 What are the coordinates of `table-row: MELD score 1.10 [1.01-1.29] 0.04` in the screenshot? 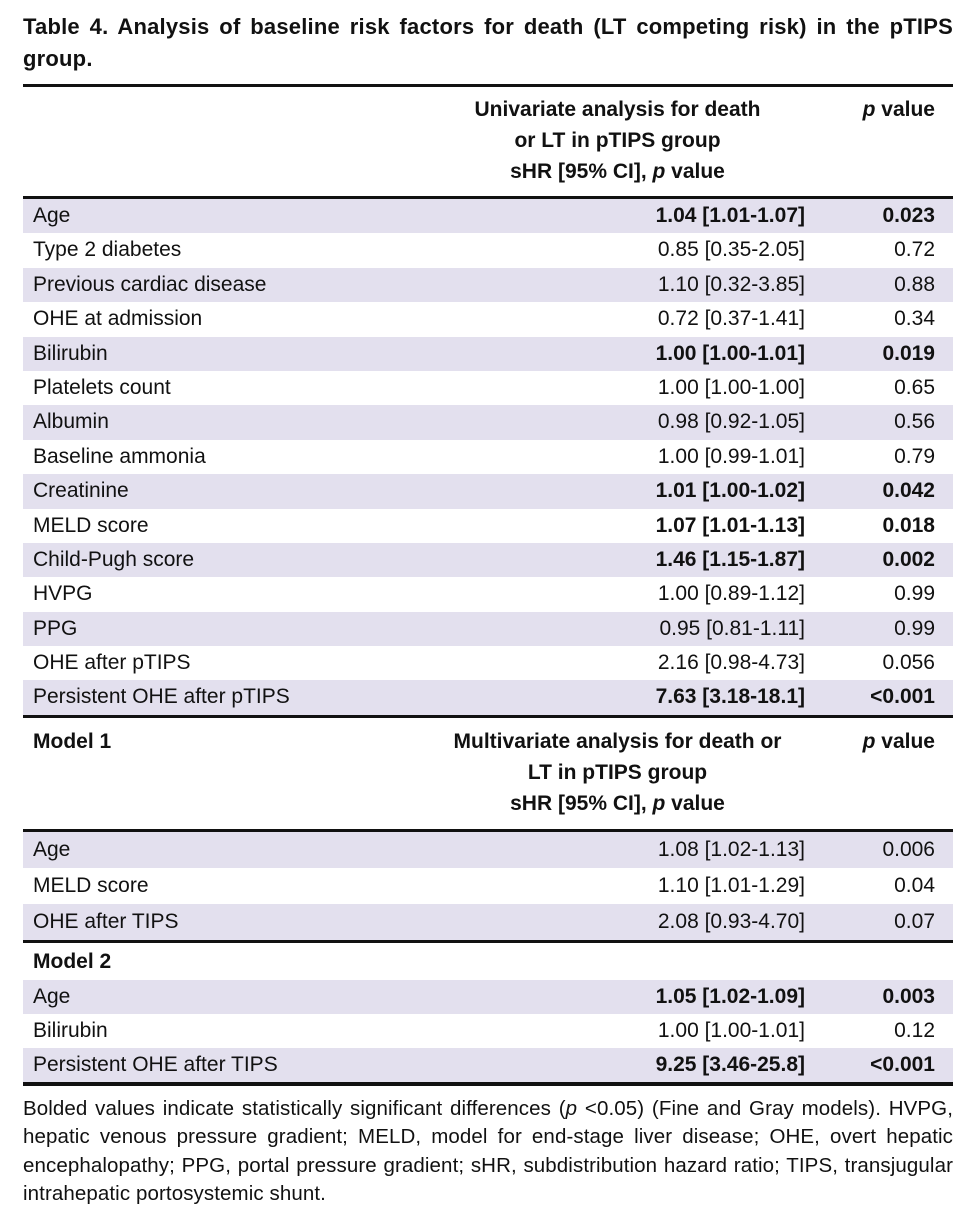 It's located at (488, 886).